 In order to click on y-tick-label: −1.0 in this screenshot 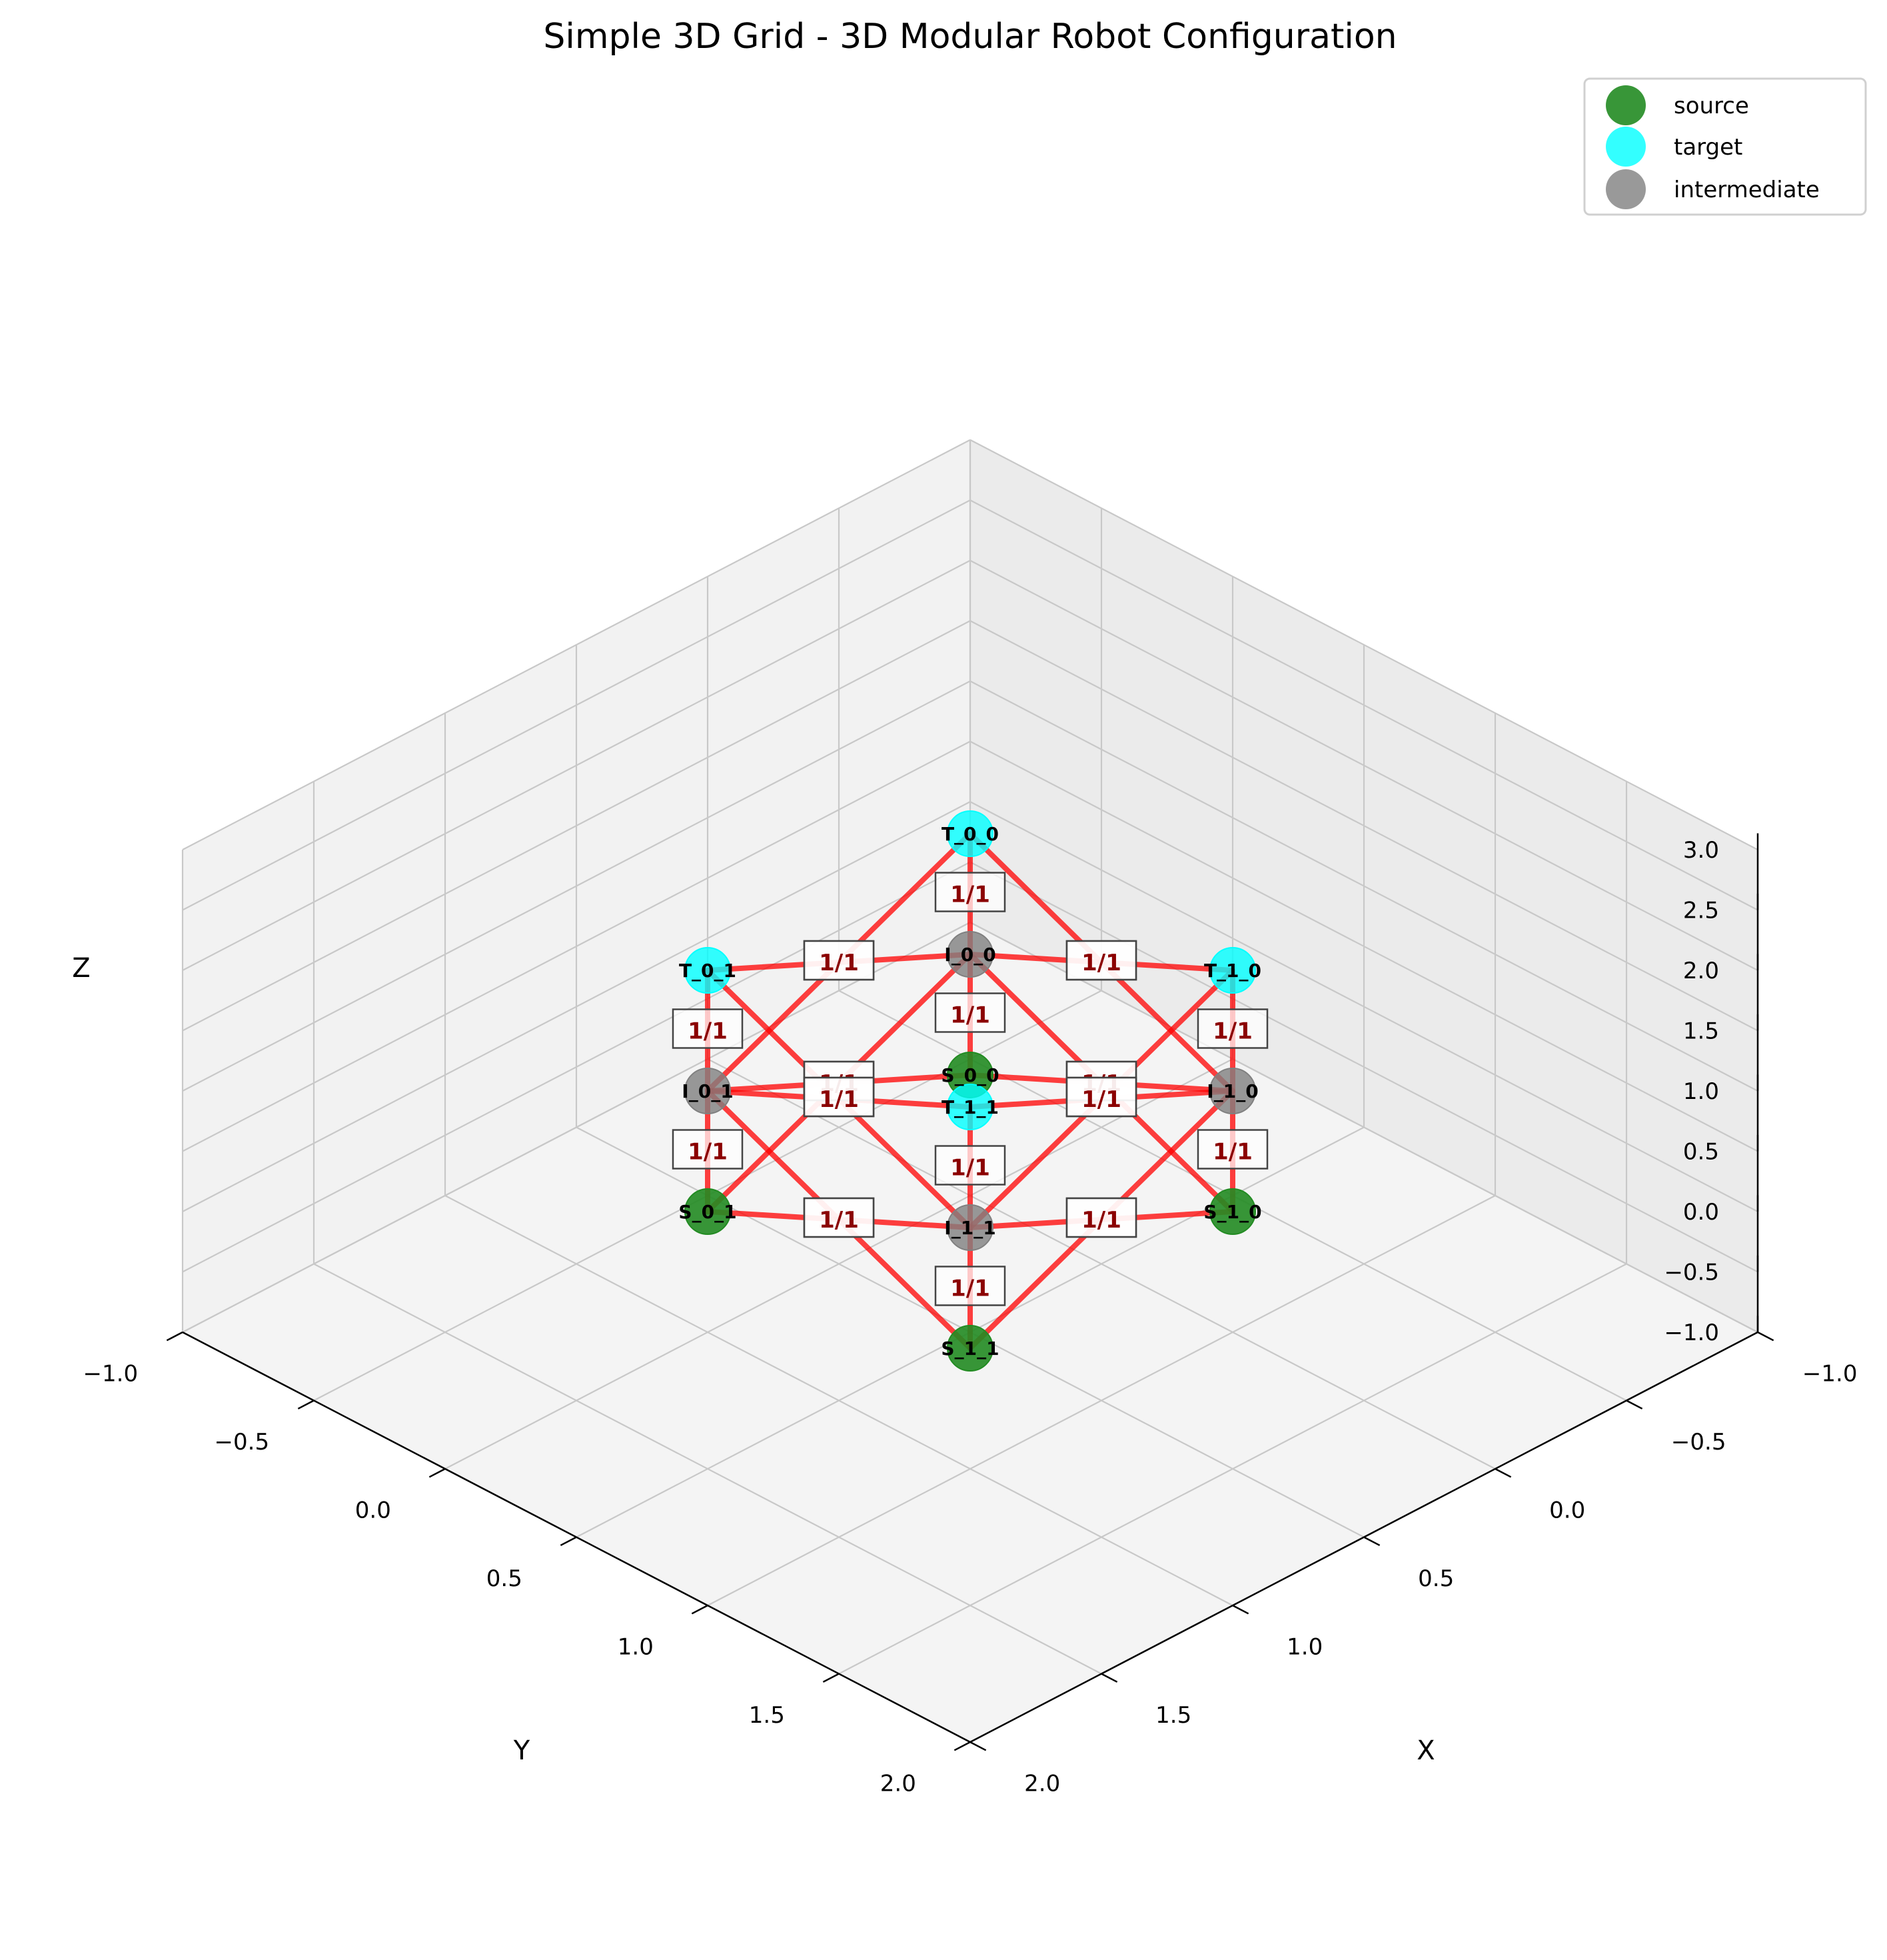, I will do `click(1830, 1375)`.